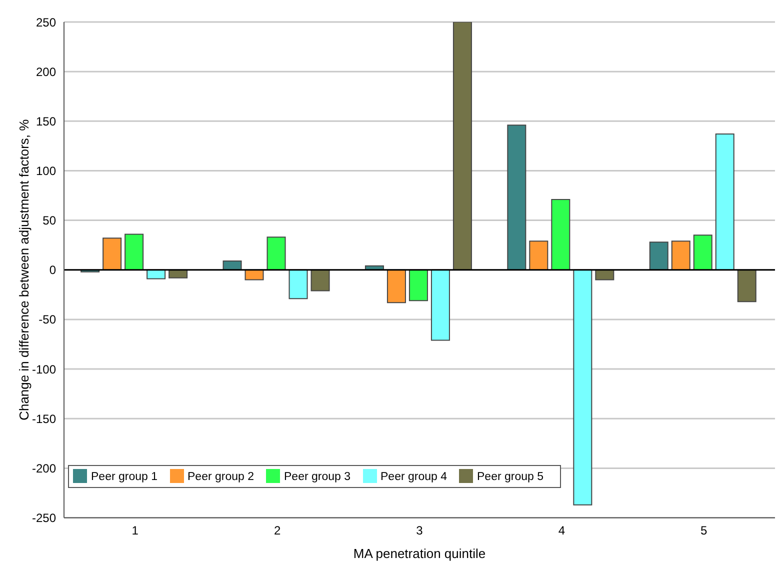 The height and width of the screenshot is (568, 783). What do you see at coordinates (419, 553) in the screenshot?
I see `x-axis-title: MA penetration quintile` at bounding box center [419, 553].